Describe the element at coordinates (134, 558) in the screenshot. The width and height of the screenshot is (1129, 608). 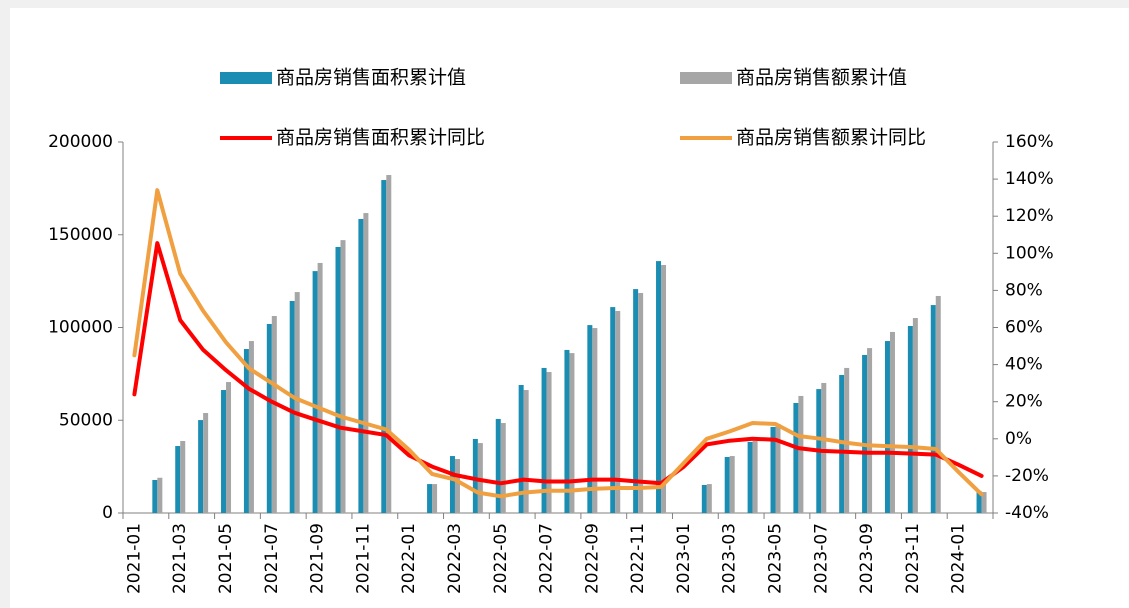
I see `x-tick-label: 2021-01` at that location.